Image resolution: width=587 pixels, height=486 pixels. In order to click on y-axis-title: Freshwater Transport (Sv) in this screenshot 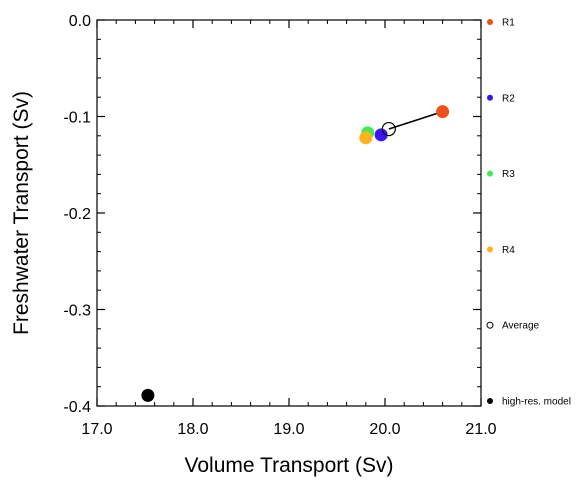, I will do `click(21, 213)`.